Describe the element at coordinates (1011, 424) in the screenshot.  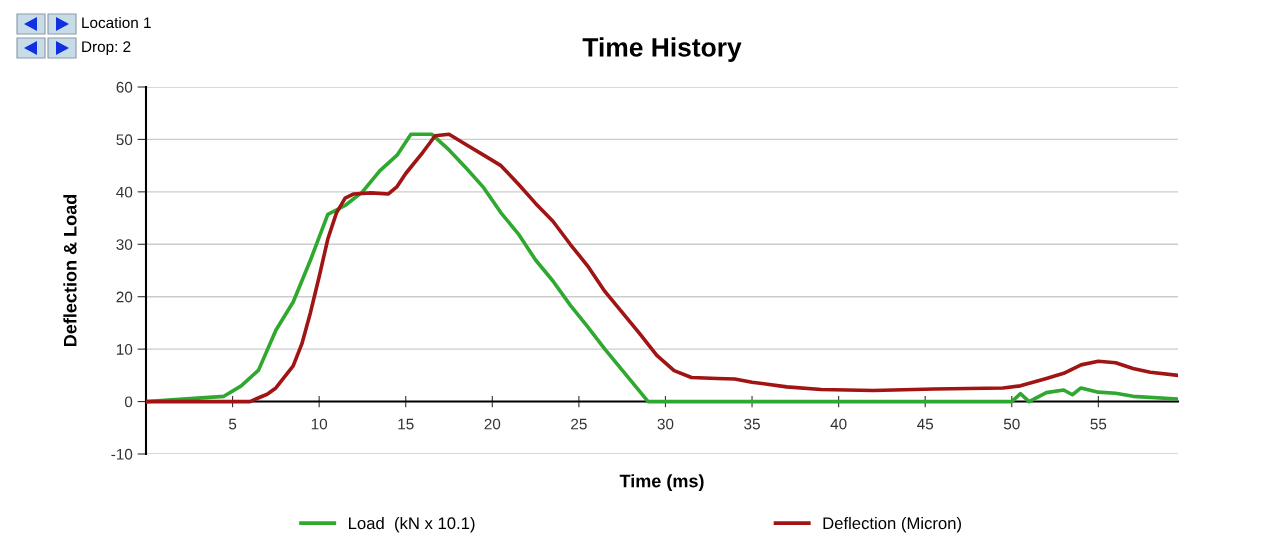
I see `x-tick-label: 50` at that location.